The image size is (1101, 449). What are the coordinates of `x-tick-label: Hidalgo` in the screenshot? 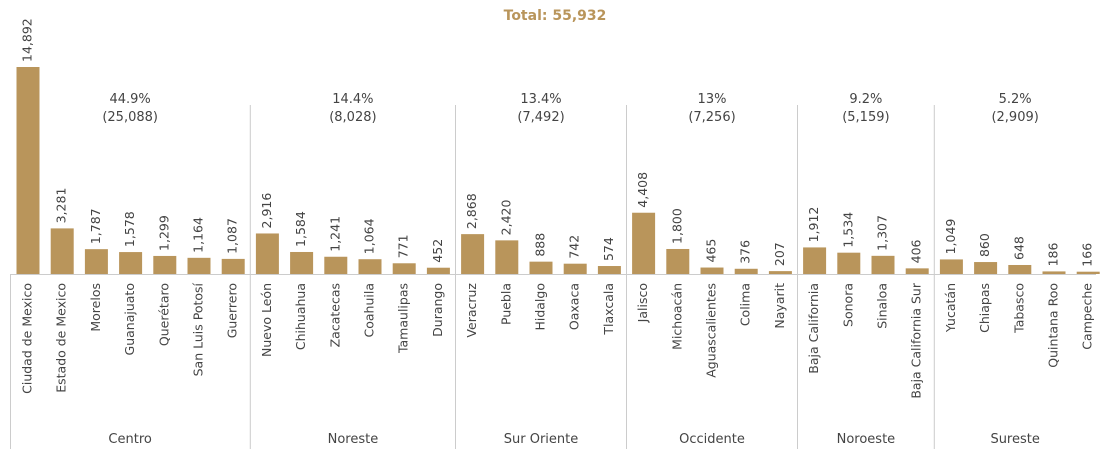 It's located at (540, 307).